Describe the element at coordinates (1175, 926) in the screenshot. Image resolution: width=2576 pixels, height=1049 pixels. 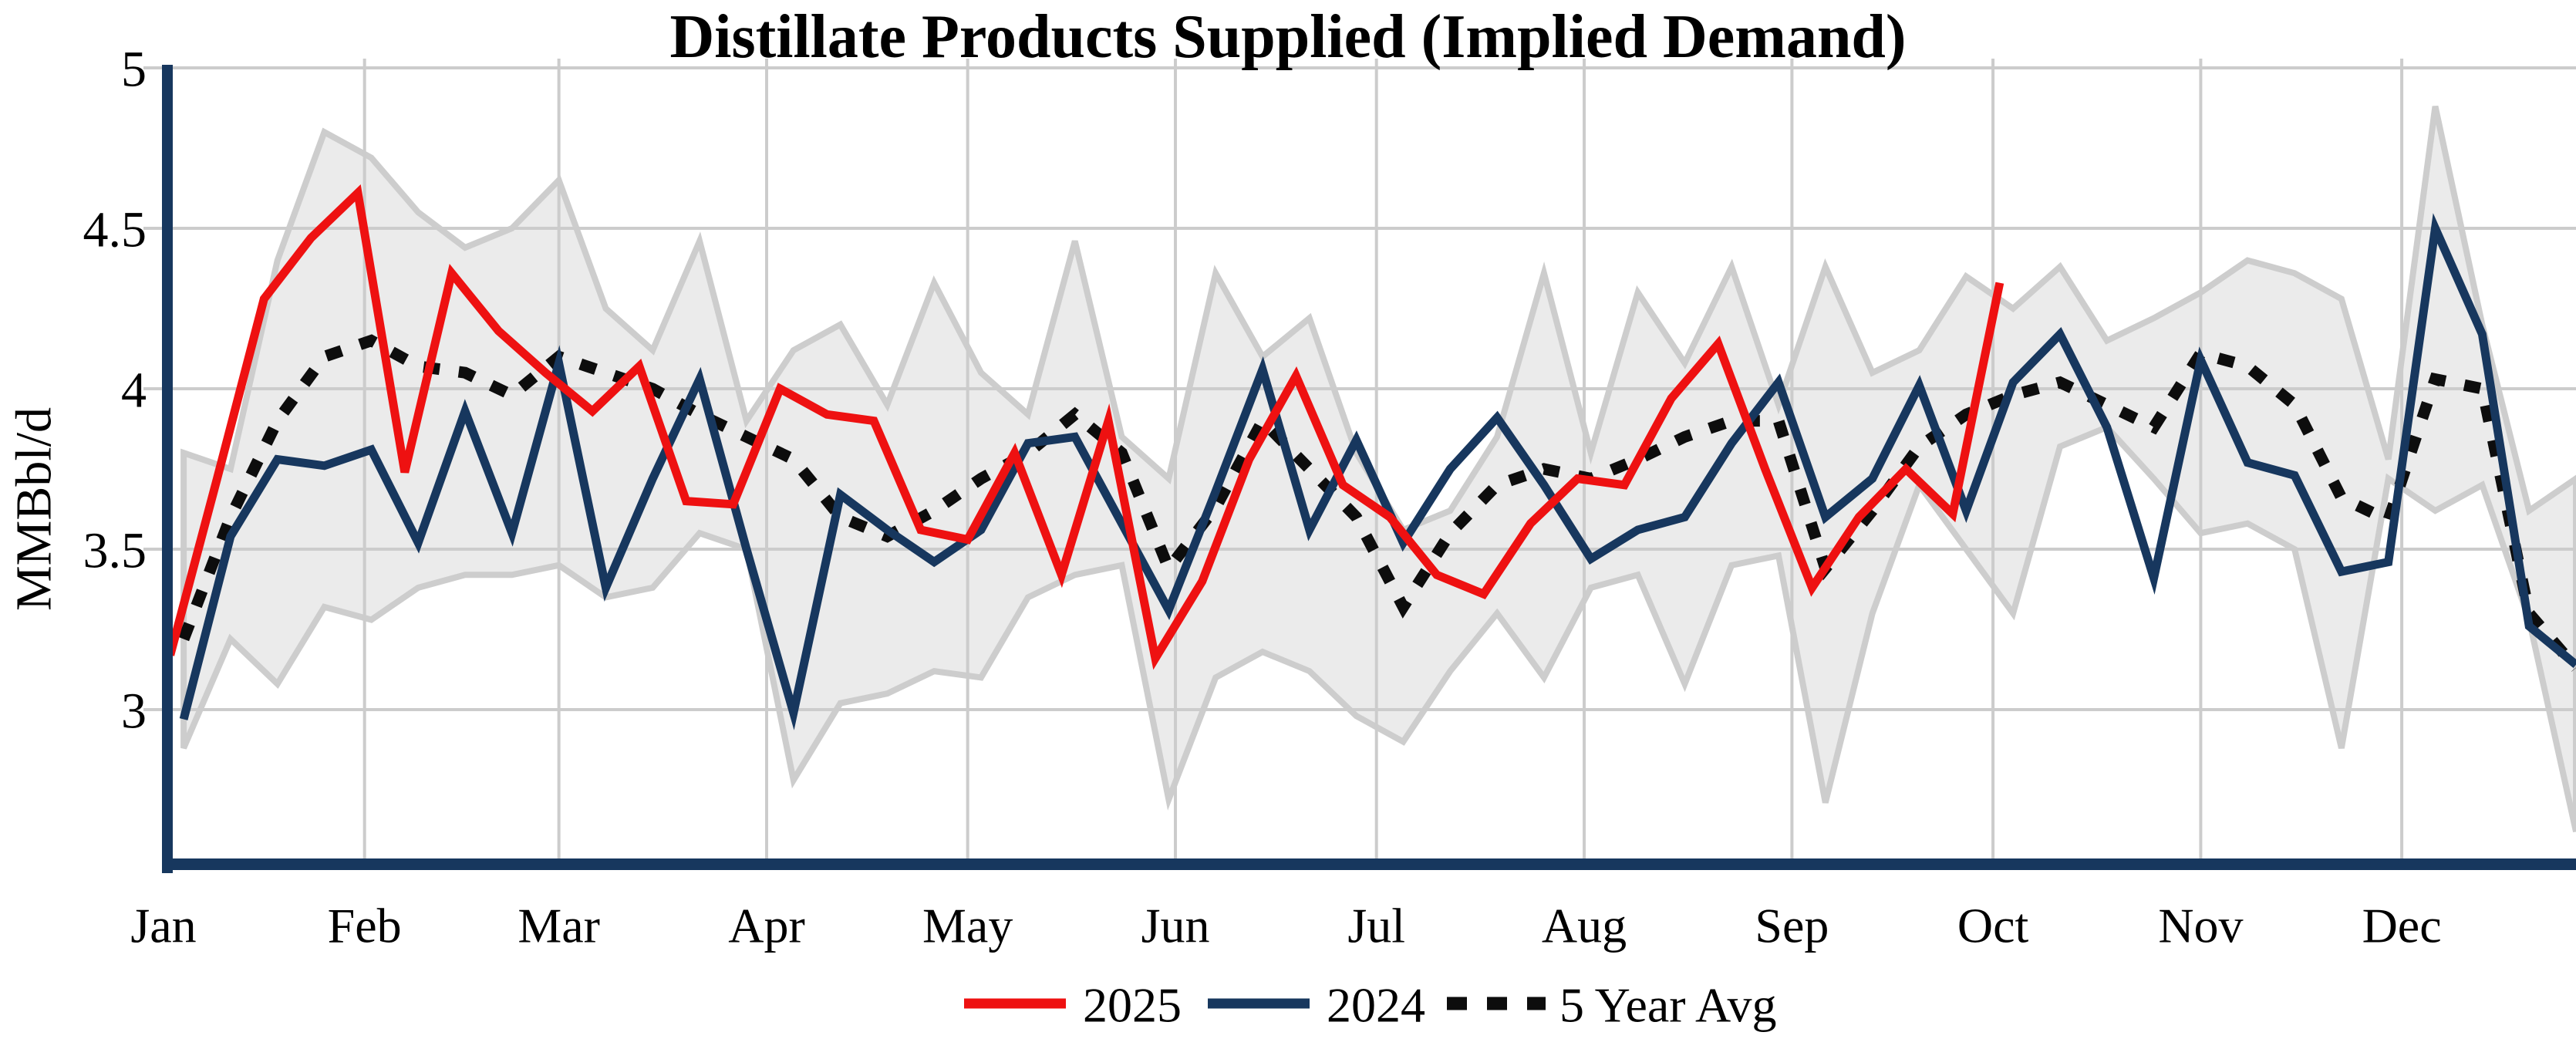
I see `x-tick-label-jun: Jun` at that location.